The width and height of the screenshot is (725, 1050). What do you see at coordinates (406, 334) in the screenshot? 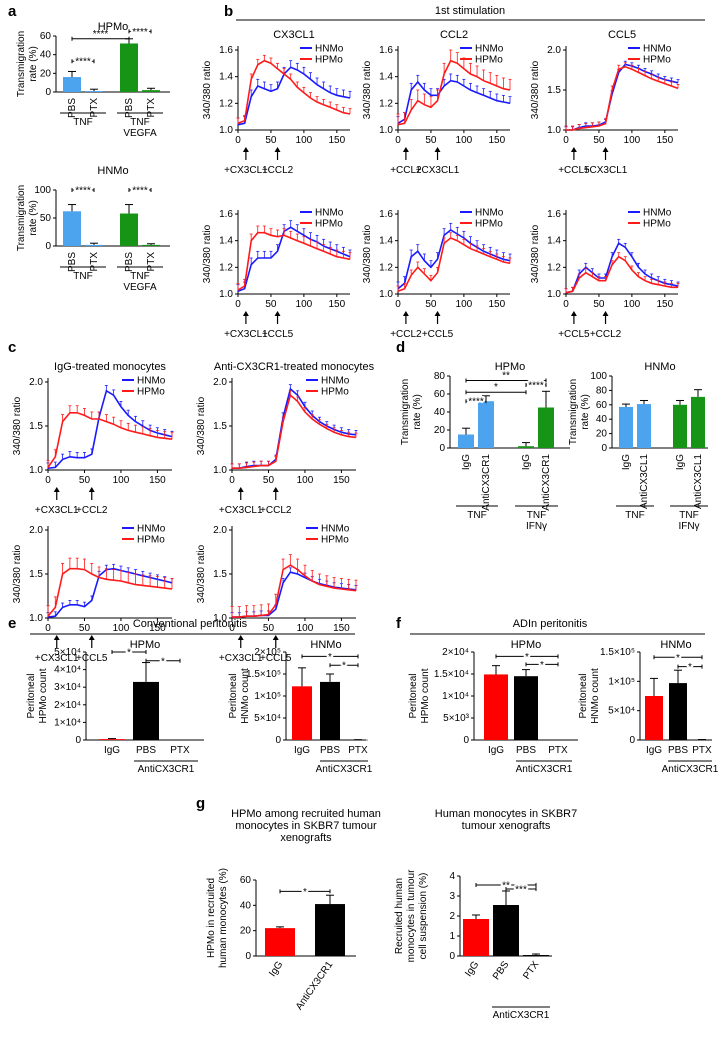
I see `stim-label: +CCL2` at bounding box center [406, 334].